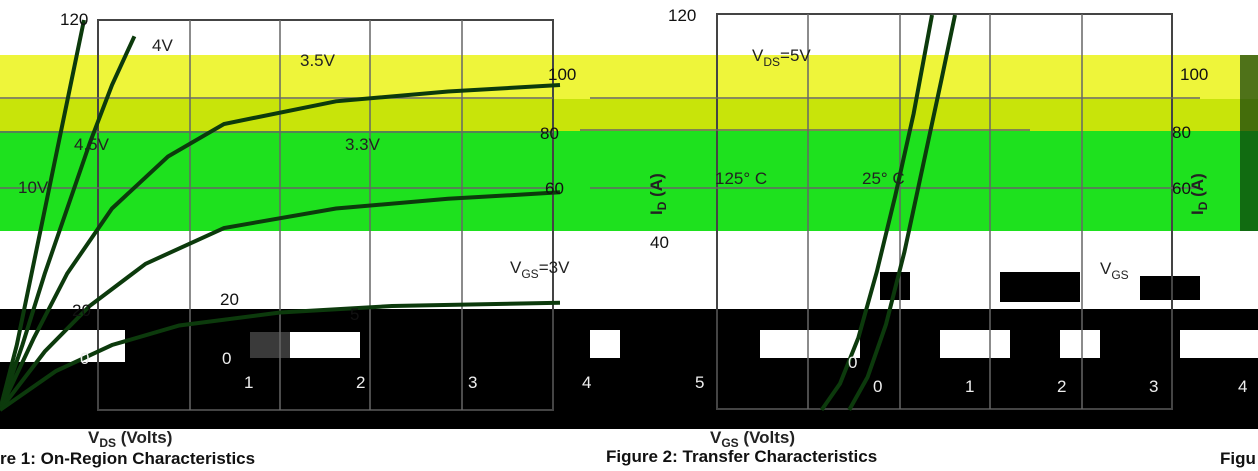 The height and width of the screenshot is (471, 1258). Describe the element at coordinates (529, 274) in the screenshot. I see `fig1-curve-label-sub: GS` at that location.